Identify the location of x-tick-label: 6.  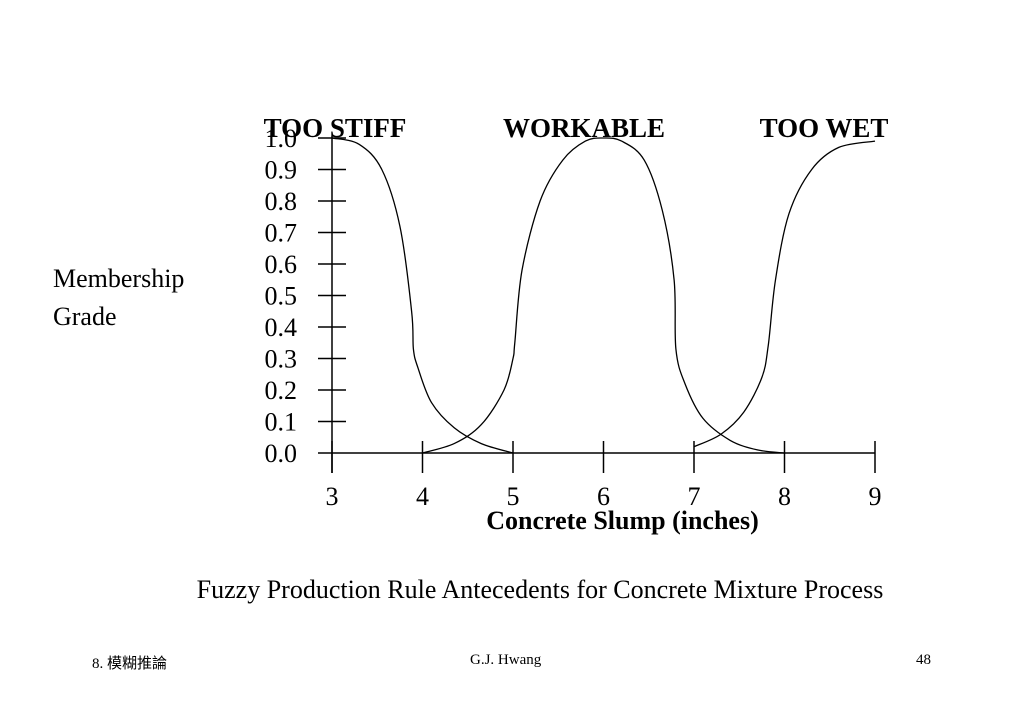
(603, 496).